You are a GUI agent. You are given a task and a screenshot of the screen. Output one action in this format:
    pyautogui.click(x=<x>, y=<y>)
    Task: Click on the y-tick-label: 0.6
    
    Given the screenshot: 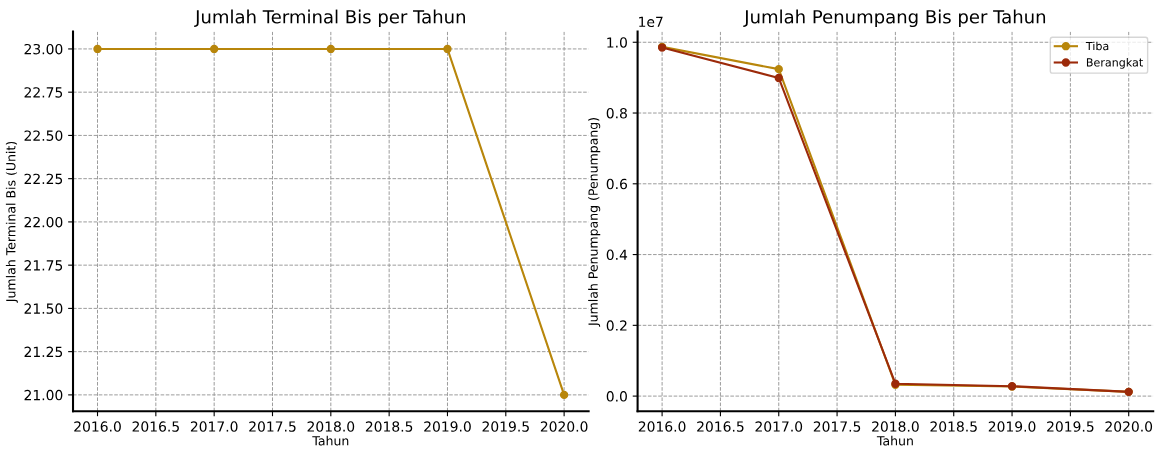 What is the action you would take?
    pyautogui.click(x=617, y=184)
    